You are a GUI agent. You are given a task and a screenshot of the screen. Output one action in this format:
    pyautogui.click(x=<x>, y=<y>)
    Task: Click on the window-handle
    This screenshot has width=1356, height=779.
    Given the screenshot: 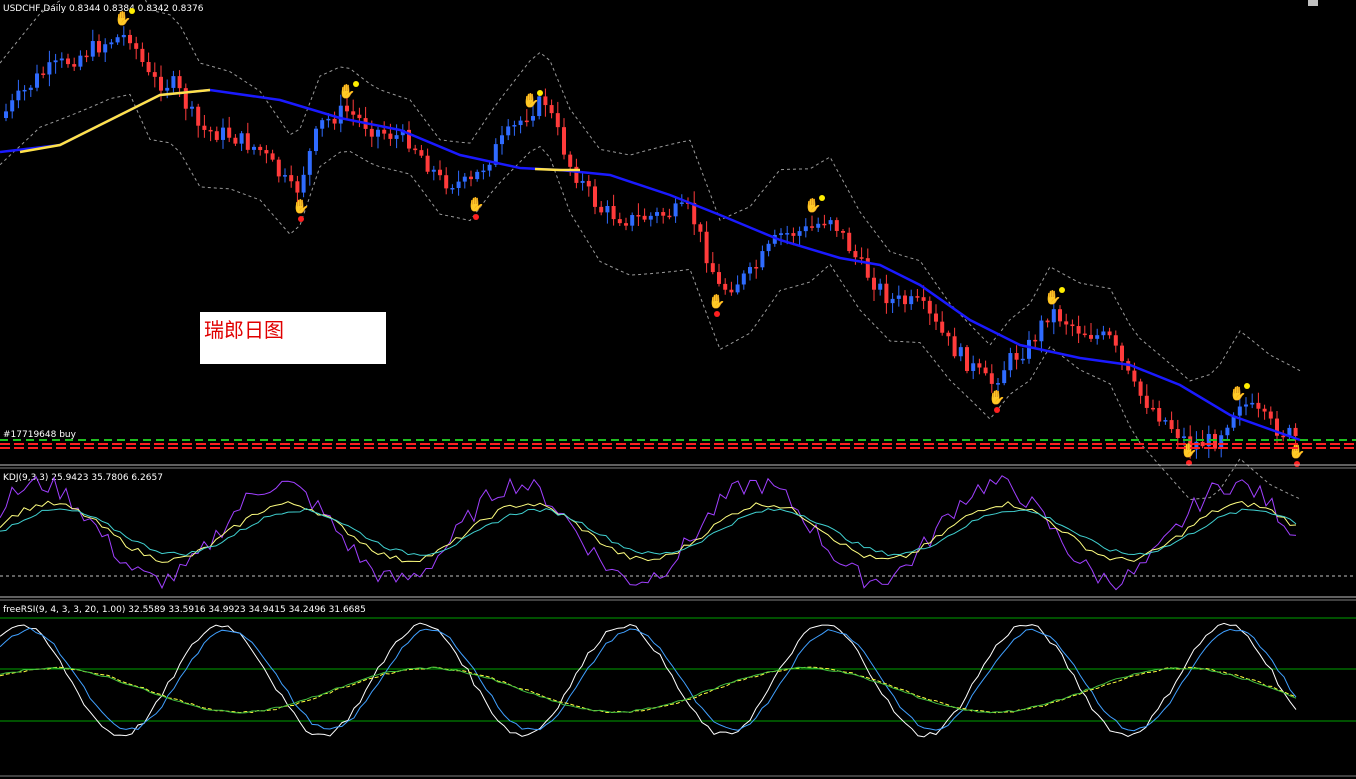 What is the action you would take?
    pyautogui.click(x=1313, y=3)
    